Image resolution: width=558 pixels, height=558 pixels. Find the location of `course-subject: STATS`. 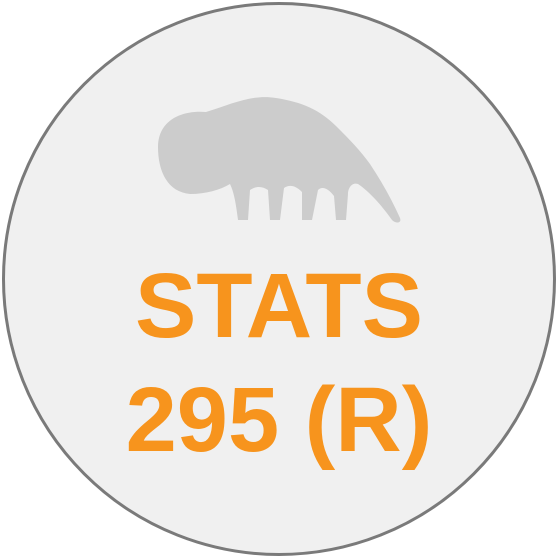

course-subject: STATS is located at coordinates (279, 306).